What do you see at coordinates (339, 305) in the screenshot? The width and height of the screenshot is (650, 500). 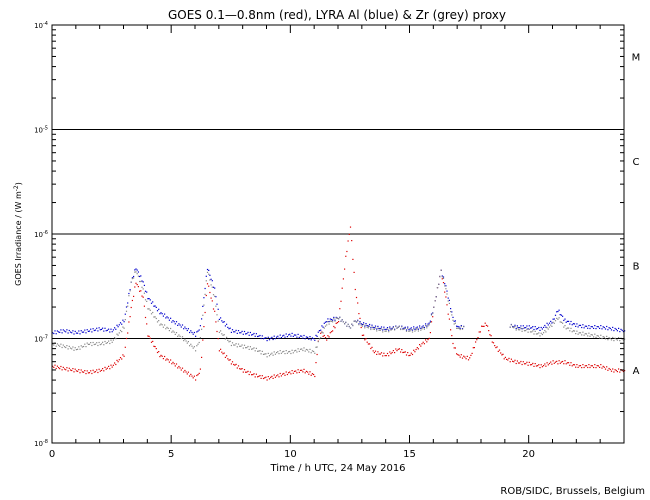 I see `series` at bounding box center [339, 305].